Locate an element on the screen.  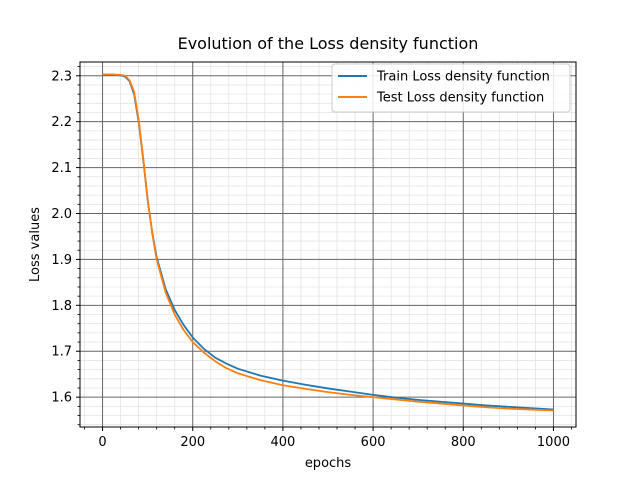
y-tick-label: 1.9 is located at coordinates (61, 260).